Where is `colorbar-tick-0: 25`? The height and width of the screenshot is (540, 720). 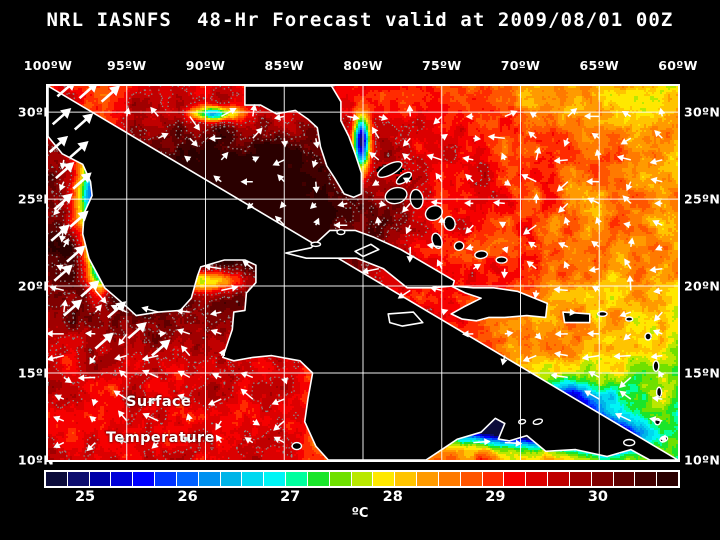 colorbar-tick-0: 25 is located at coordinates (85, 497).